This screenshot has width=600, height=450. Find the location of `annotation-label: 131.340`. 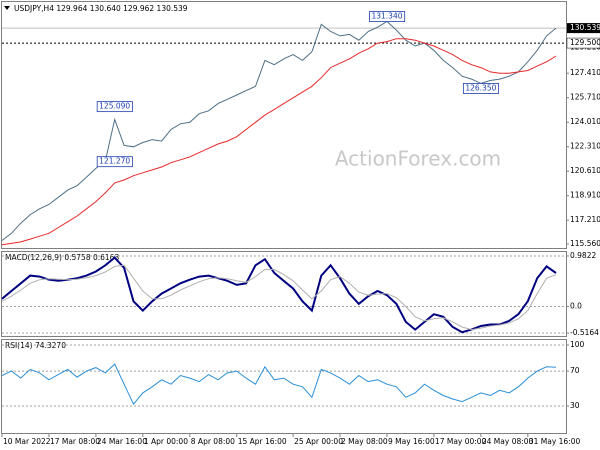

annotation-label: 131.340 is located at coordinates (386, 16).